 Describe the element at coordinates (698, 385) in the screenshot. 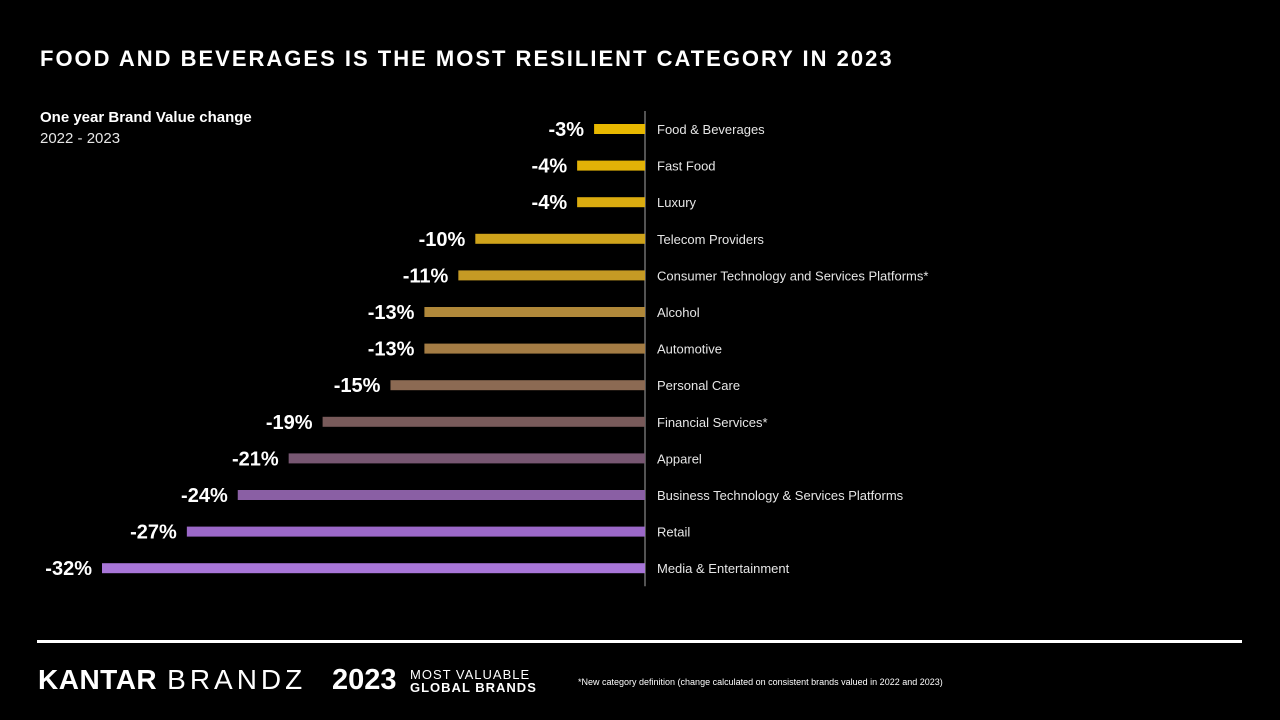

I see `category-label: Personal Care` at that location.